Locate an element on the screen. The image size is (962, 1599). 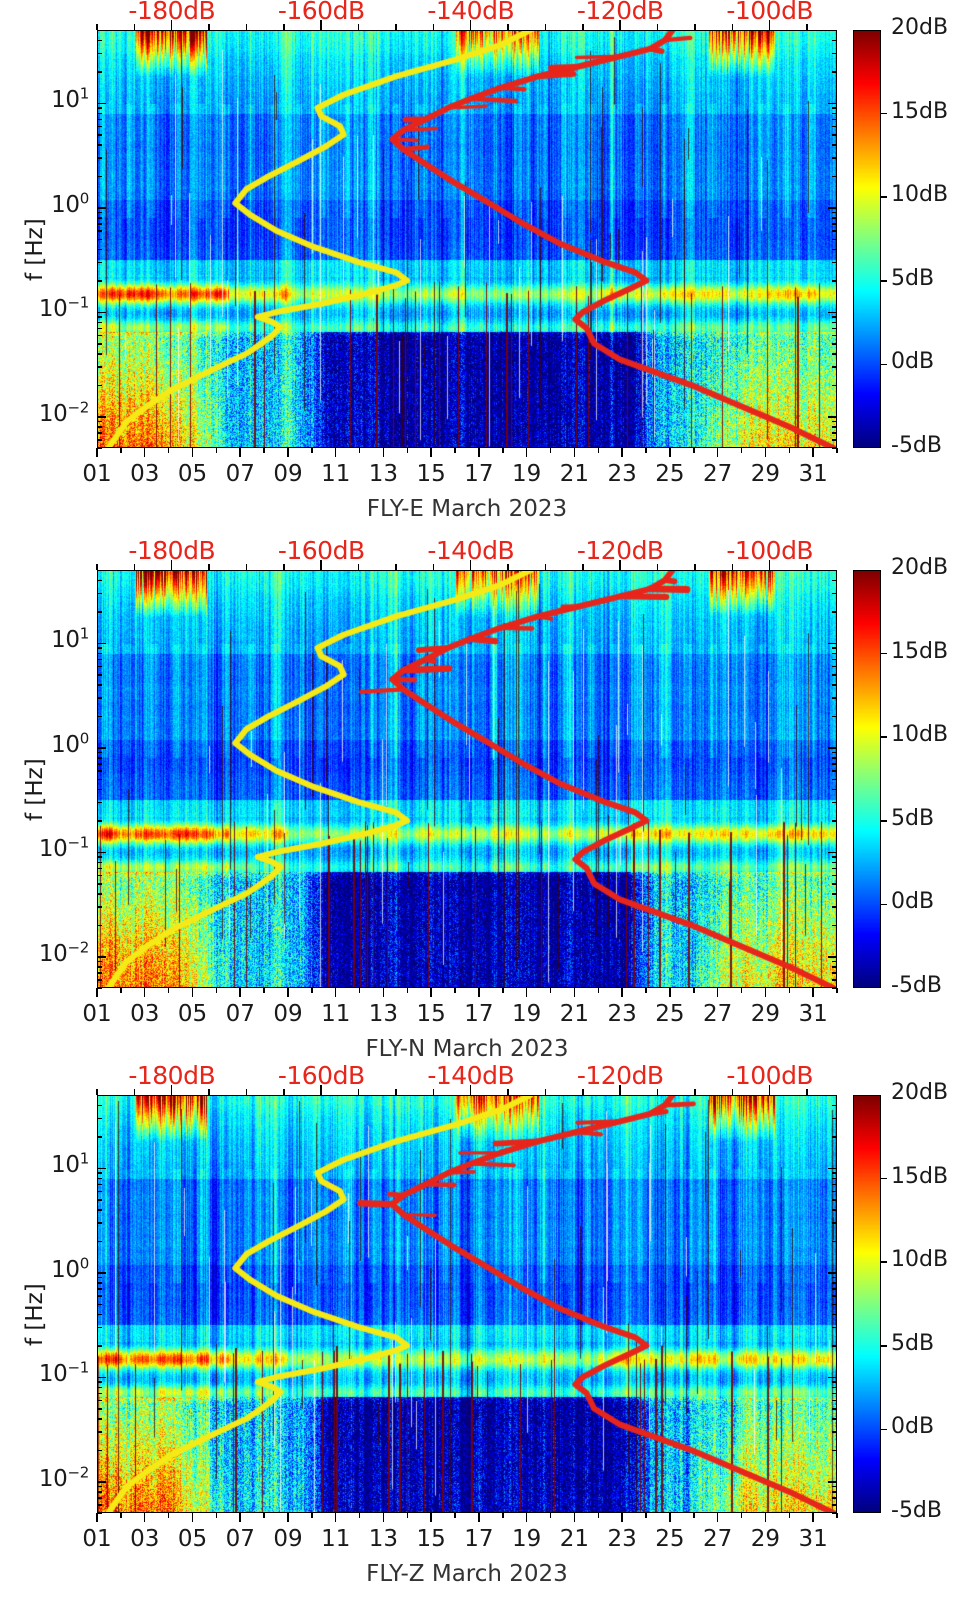
x-tick-label: 13 is located at coordinates (383, 1539).